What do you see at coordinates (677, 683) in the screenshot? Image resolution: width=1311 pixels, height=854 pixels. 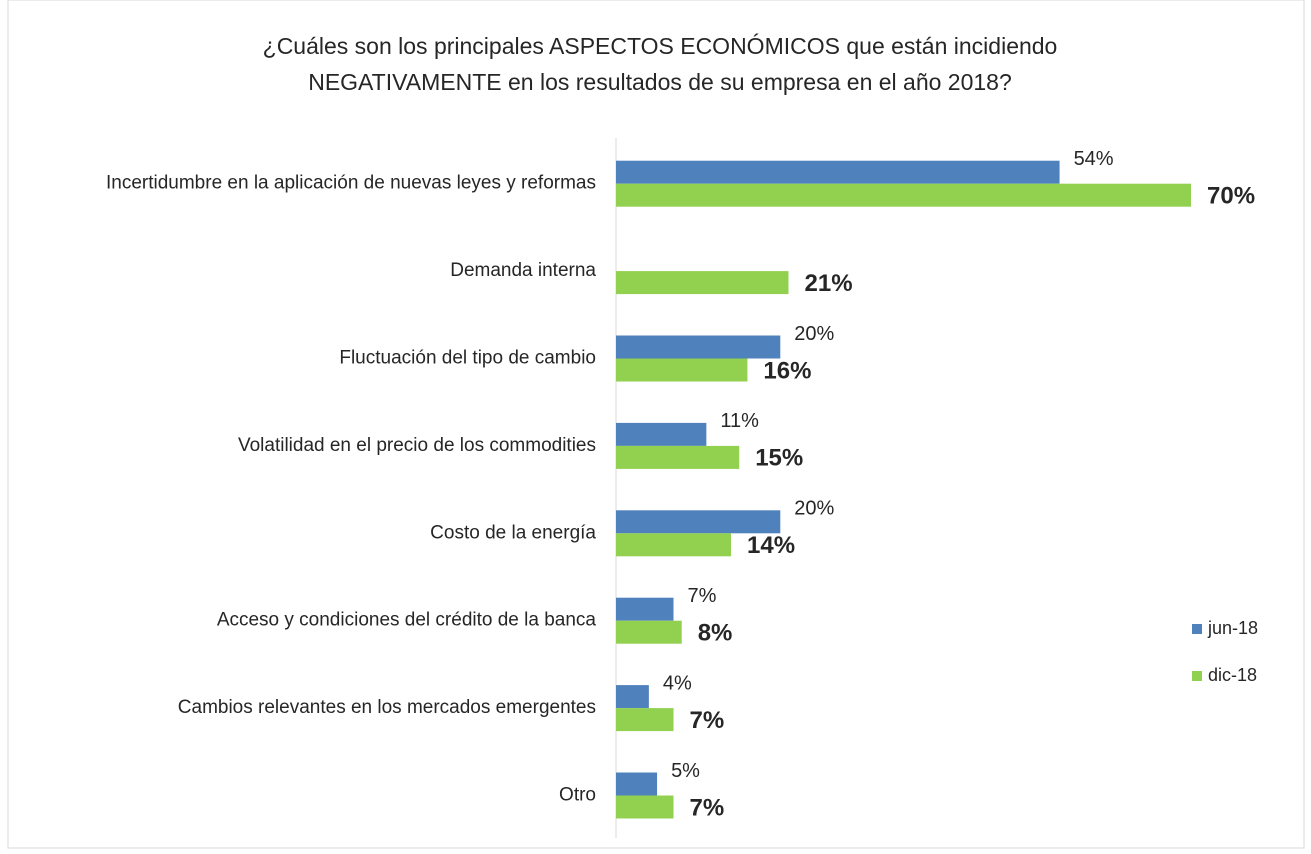 I see `value-label: 4%` at bounding box center [677, 683].